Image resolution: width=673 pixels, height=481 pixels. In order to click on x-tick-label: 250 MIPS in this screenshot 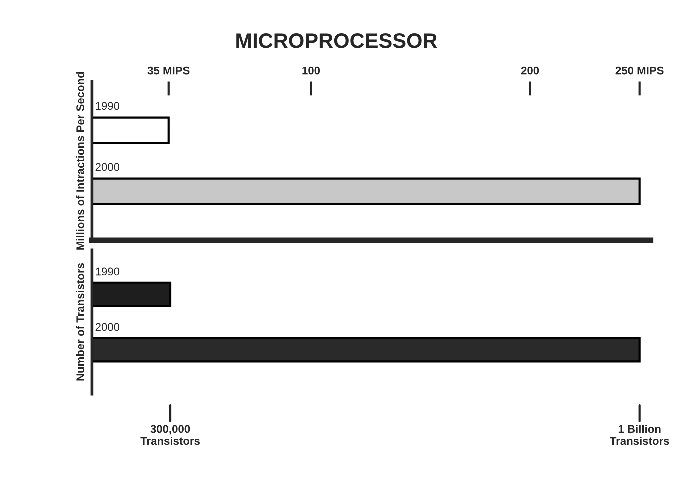, I will do `click(640, 70)`.